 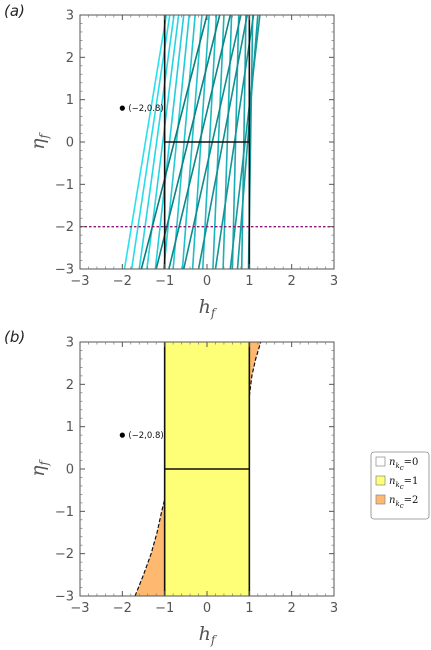 I want to click on legend-box, so click(x=400, y=485).